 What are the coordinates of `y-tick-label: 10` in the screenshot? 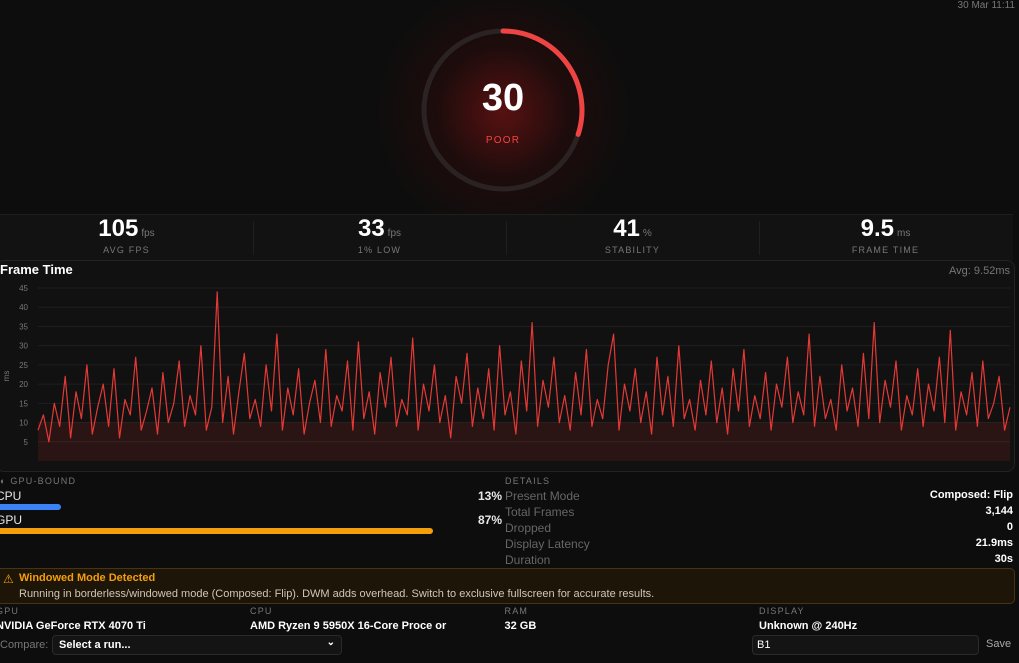 It's located at (23, 423).